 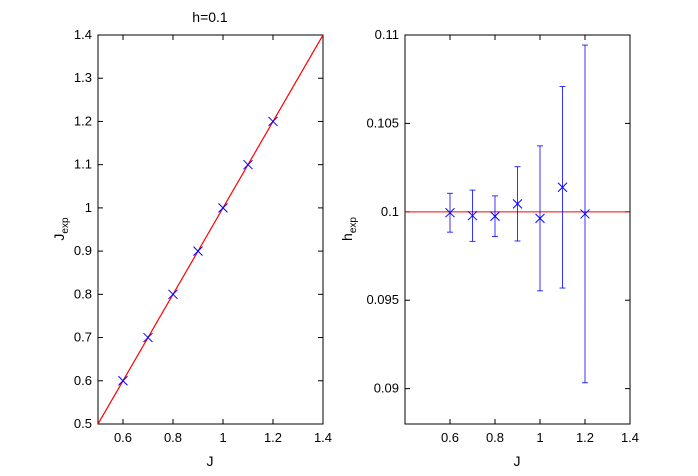 What do you see at coordinates (173, 437) in the screenshot?
I see `left-x-tick-label: 0.8` at bounding box center [173, 437].